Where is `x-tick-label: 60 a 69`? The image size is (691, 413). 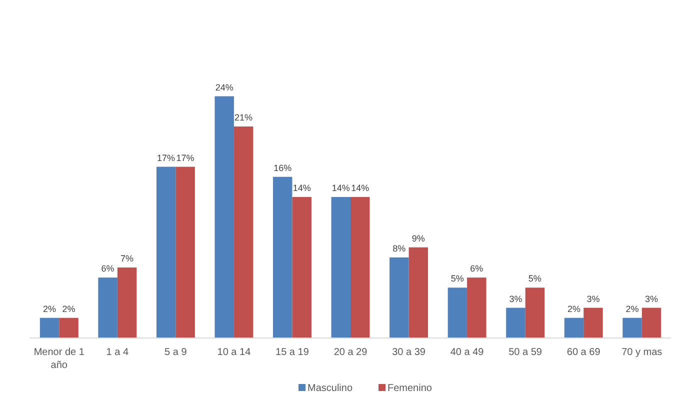
x-tick-label: 60 a 69 is located at coordinates (583, 352).